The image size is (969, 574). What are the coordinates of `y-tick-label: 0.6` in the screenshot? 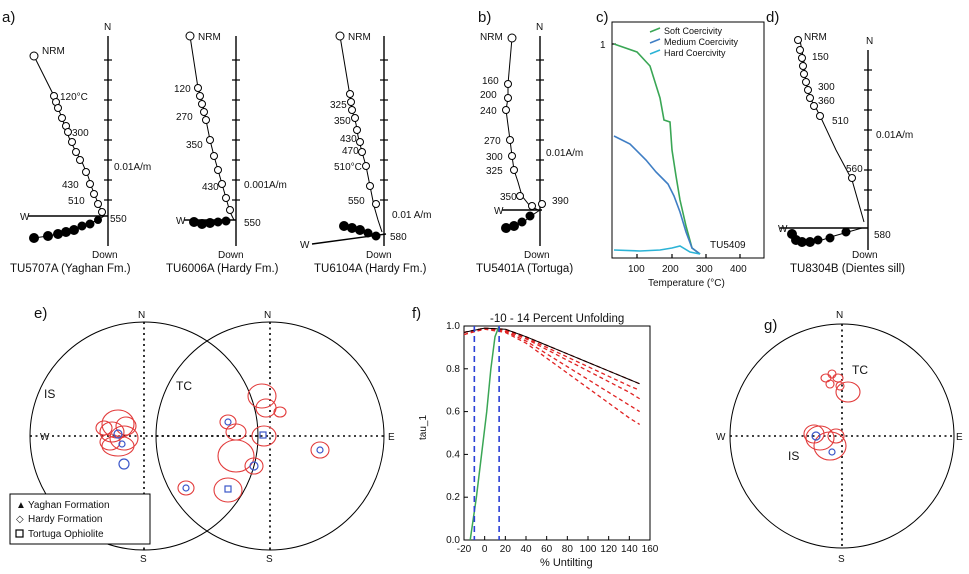 It's located at (453, 412).